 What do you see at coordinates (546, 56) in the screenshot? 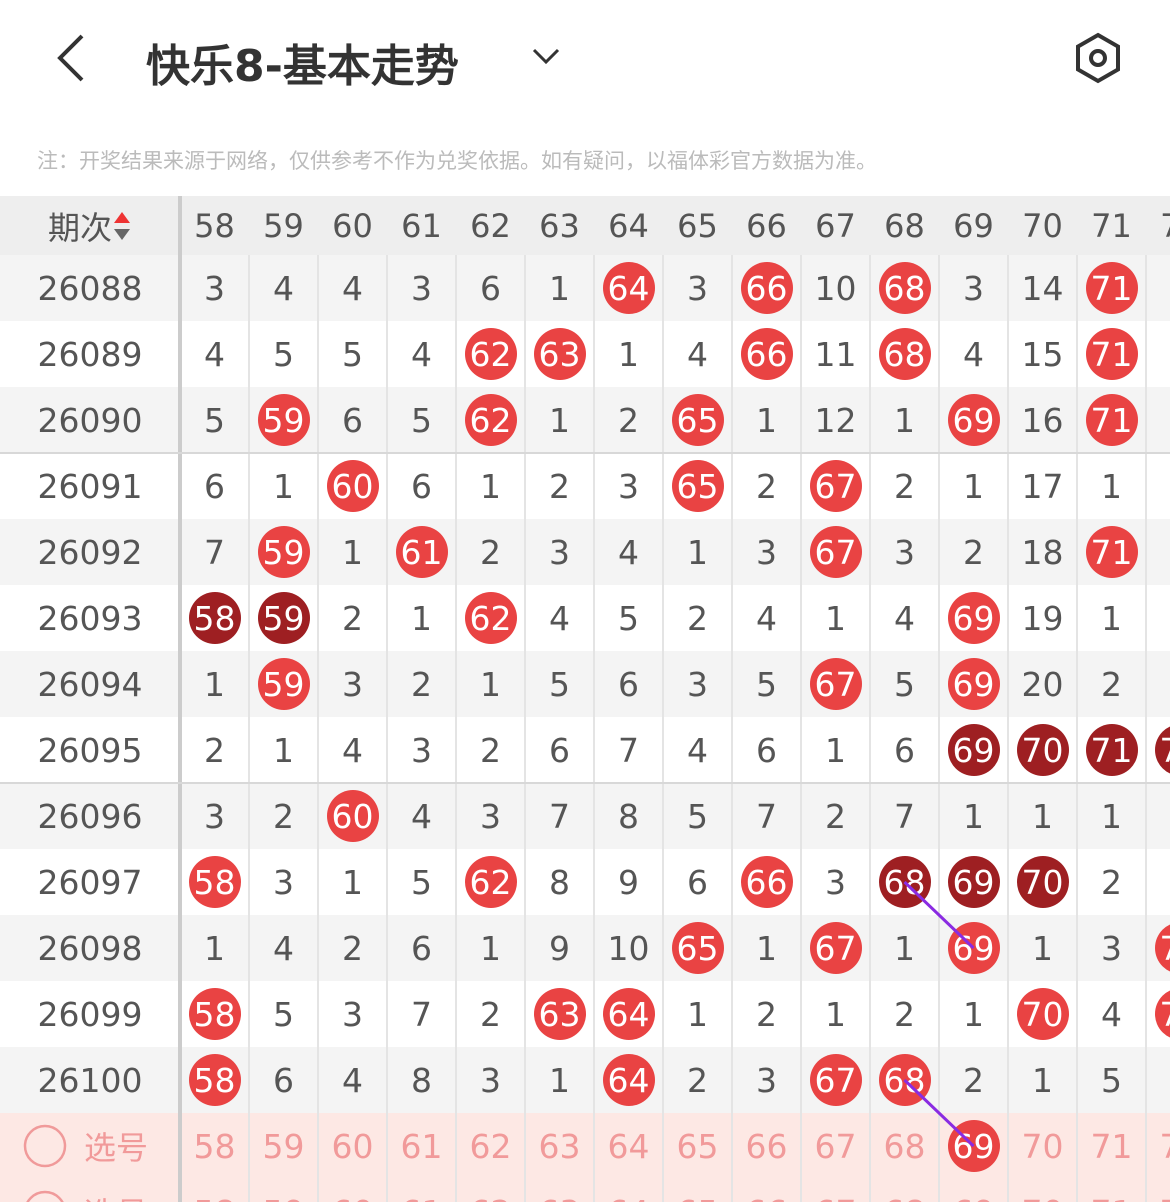
I see `title-dropdown` at bounding box center [546, 56].